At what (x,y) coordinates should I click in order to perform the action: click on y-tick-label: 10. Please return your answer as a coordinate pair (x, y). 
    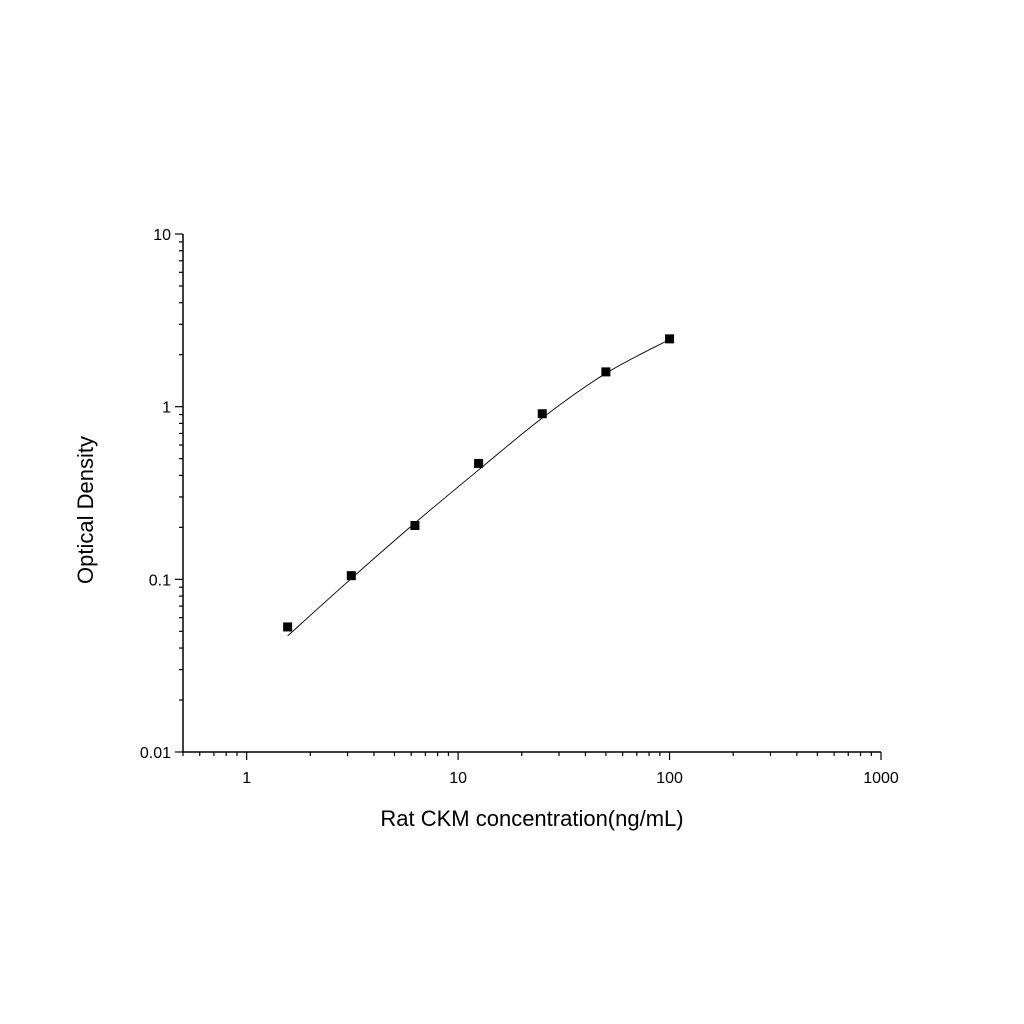
    Looking at the image, I should click on (162, 235).